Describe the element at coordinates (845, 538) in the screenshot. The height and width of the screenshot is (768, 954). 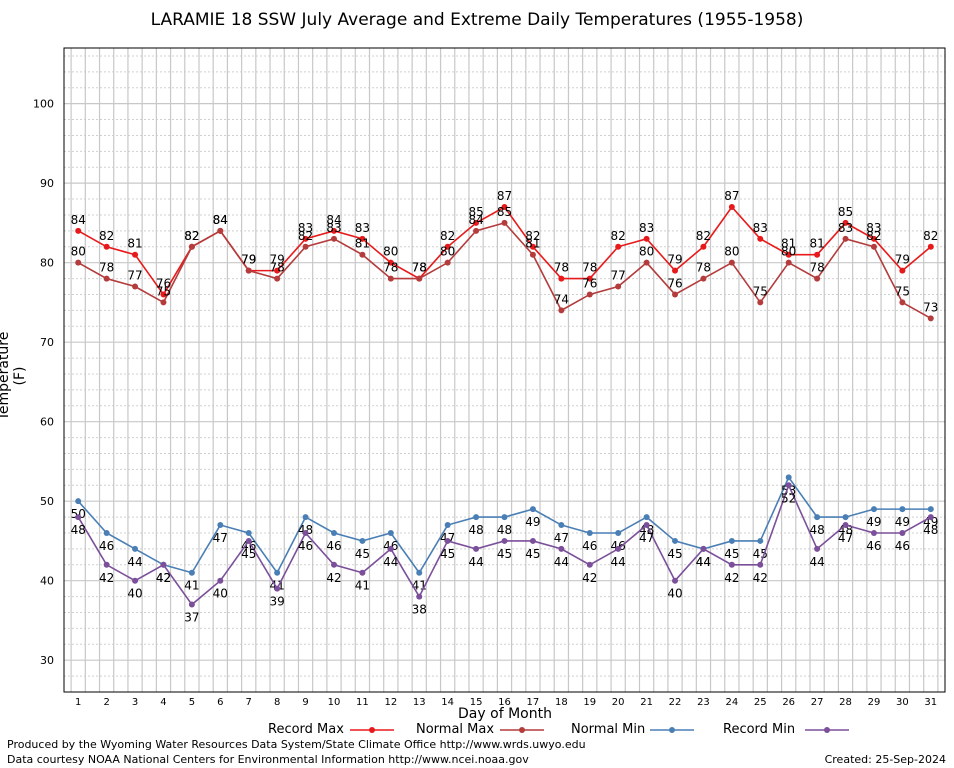
I see `data-label-3: 47` at that location.